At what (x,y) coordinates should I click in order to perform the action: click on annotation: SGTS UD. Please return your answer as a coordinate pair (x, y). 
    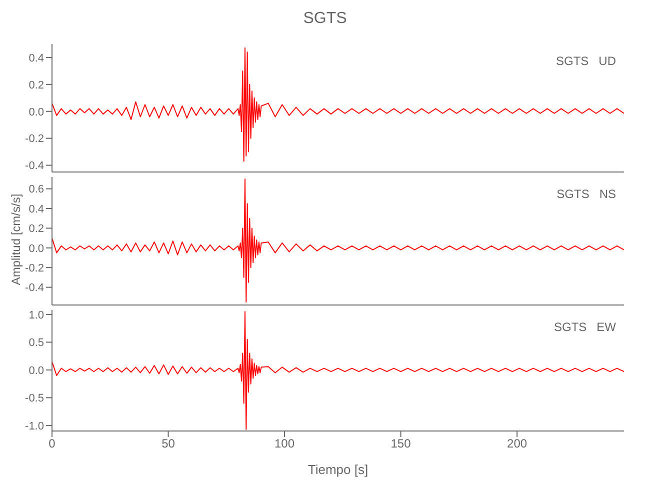
    Looking at the image, I should click on (586, 61).